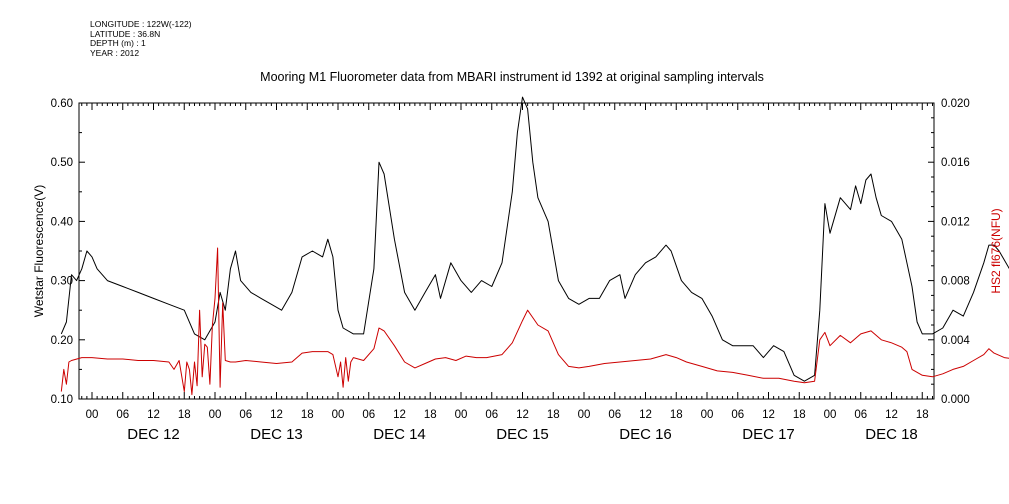 Image resolution: width=1009 pixels, height=504 pixels. Describe the element at coordinates (891, 434) in the screenshot. I see `day-label: DEC 18` at that location.